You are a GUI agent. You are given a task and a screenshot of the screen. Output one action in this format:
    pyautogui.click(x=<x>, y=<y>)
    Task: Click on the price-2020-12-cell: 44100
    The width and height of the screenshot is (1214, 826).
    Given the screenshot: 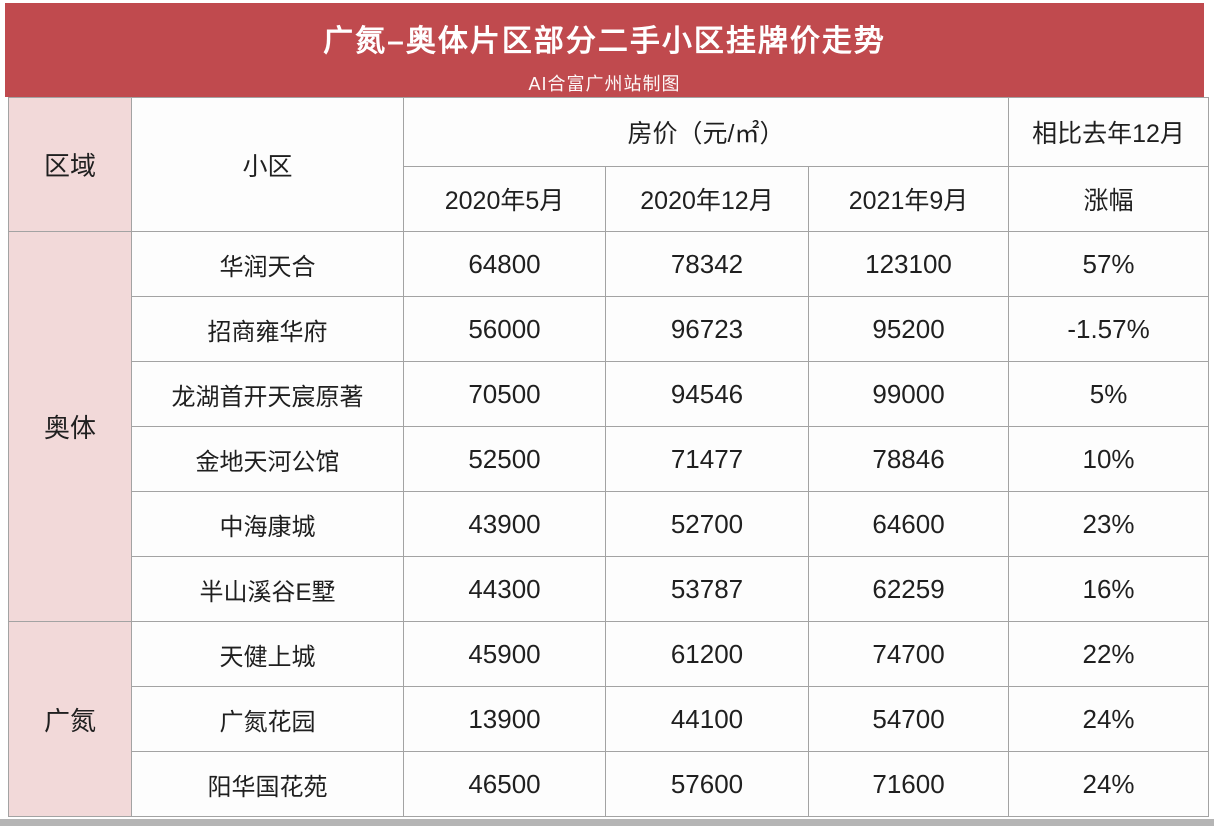 What is the action you would take?
    pyautogui.click(x=707, y=719)
    